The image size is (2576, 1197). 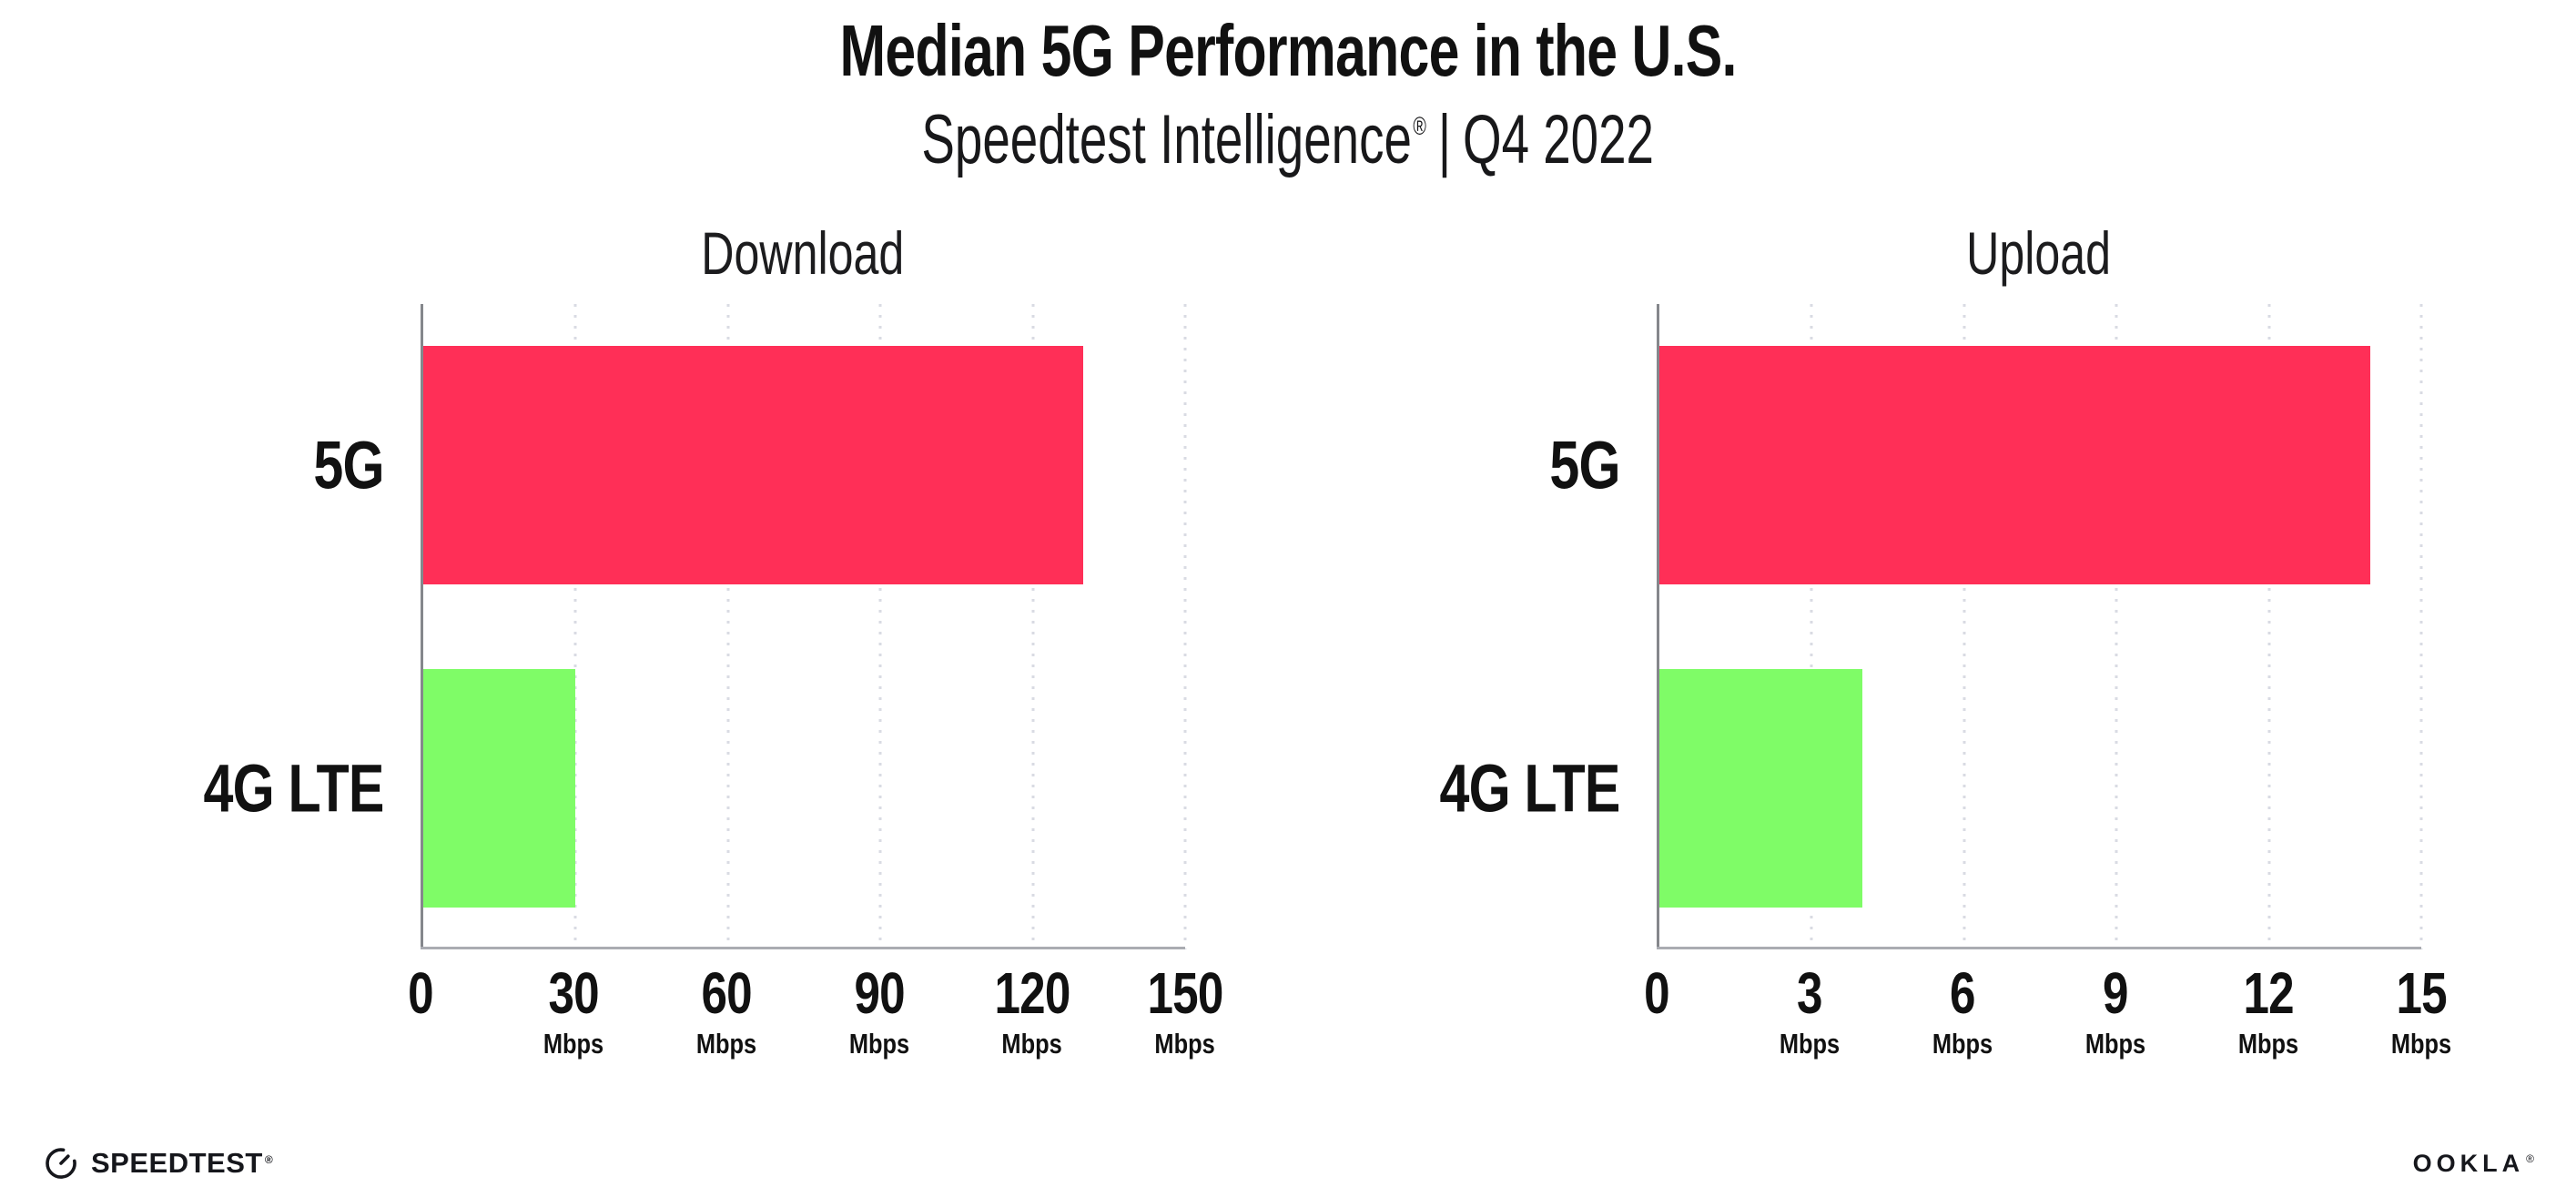 I want to click on tick-label-30: 30 Mbps, so click(x=574, y=1011).